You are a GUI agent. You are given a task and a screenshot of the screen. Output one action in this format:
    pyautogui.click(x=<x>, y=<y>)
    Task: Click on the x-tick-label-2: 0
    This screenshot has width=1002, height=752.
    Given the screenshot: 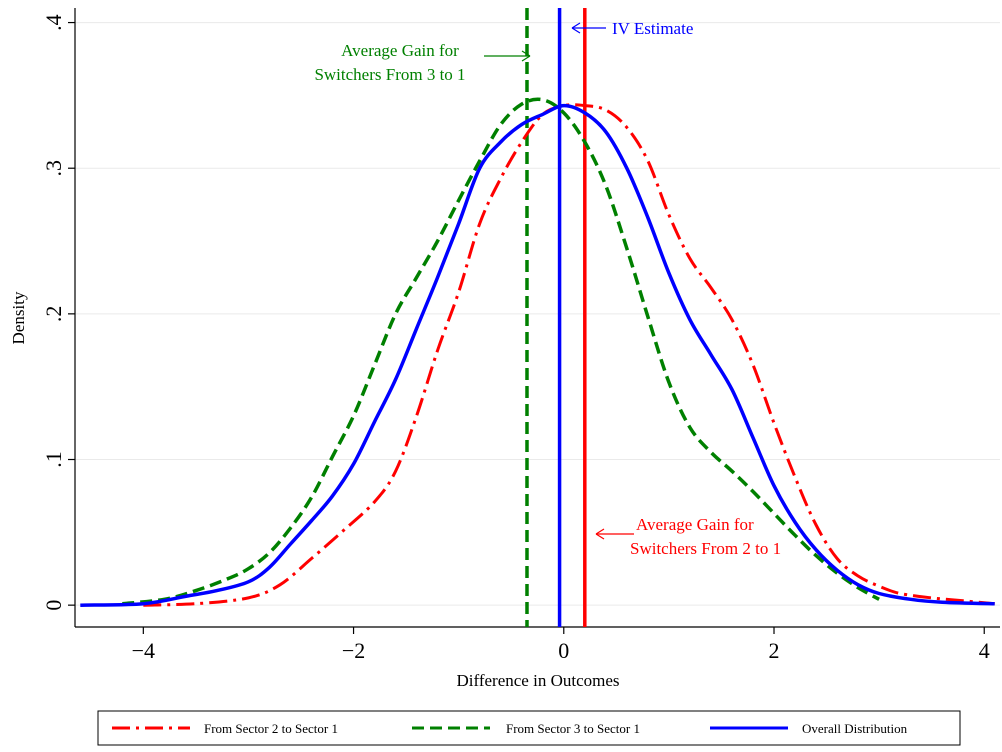 What is the action you would take?
    pyautogui.click(x=563, y=650)
    